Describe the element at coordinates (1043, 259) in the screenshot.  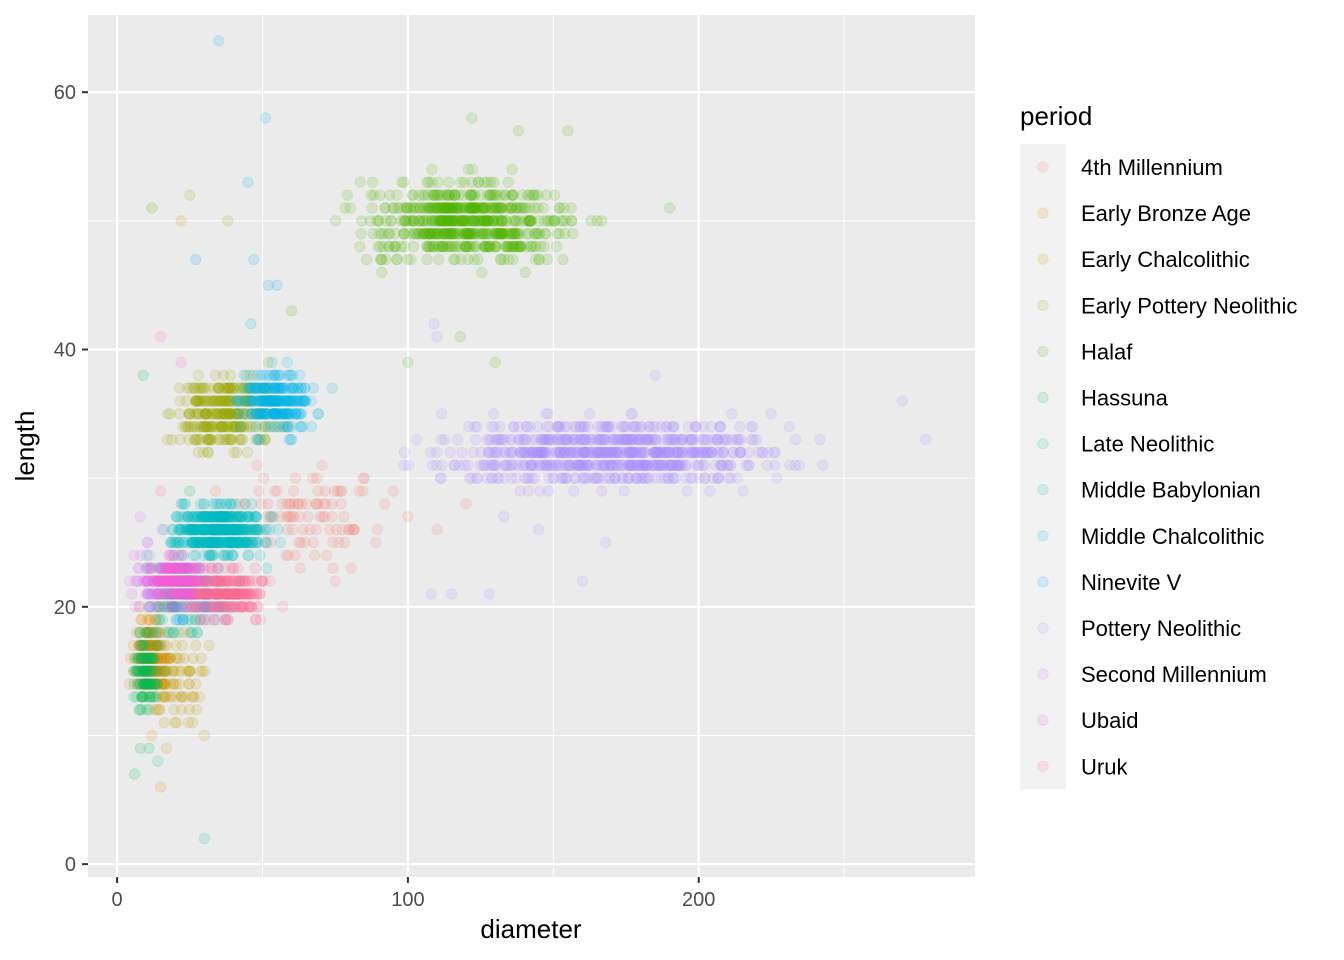
I see `legend-key` at that location.